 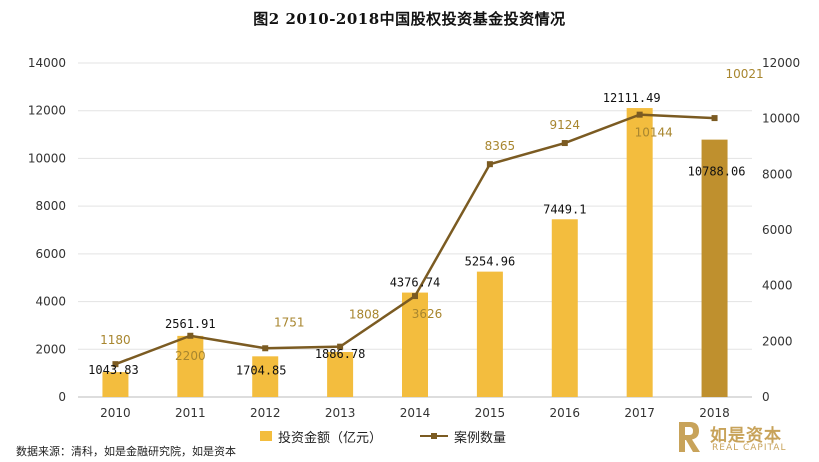 What do you see at coordinates (434, 436) in the screenshot?
I see `legend-swatch-line` at bounding box center [434, 436].